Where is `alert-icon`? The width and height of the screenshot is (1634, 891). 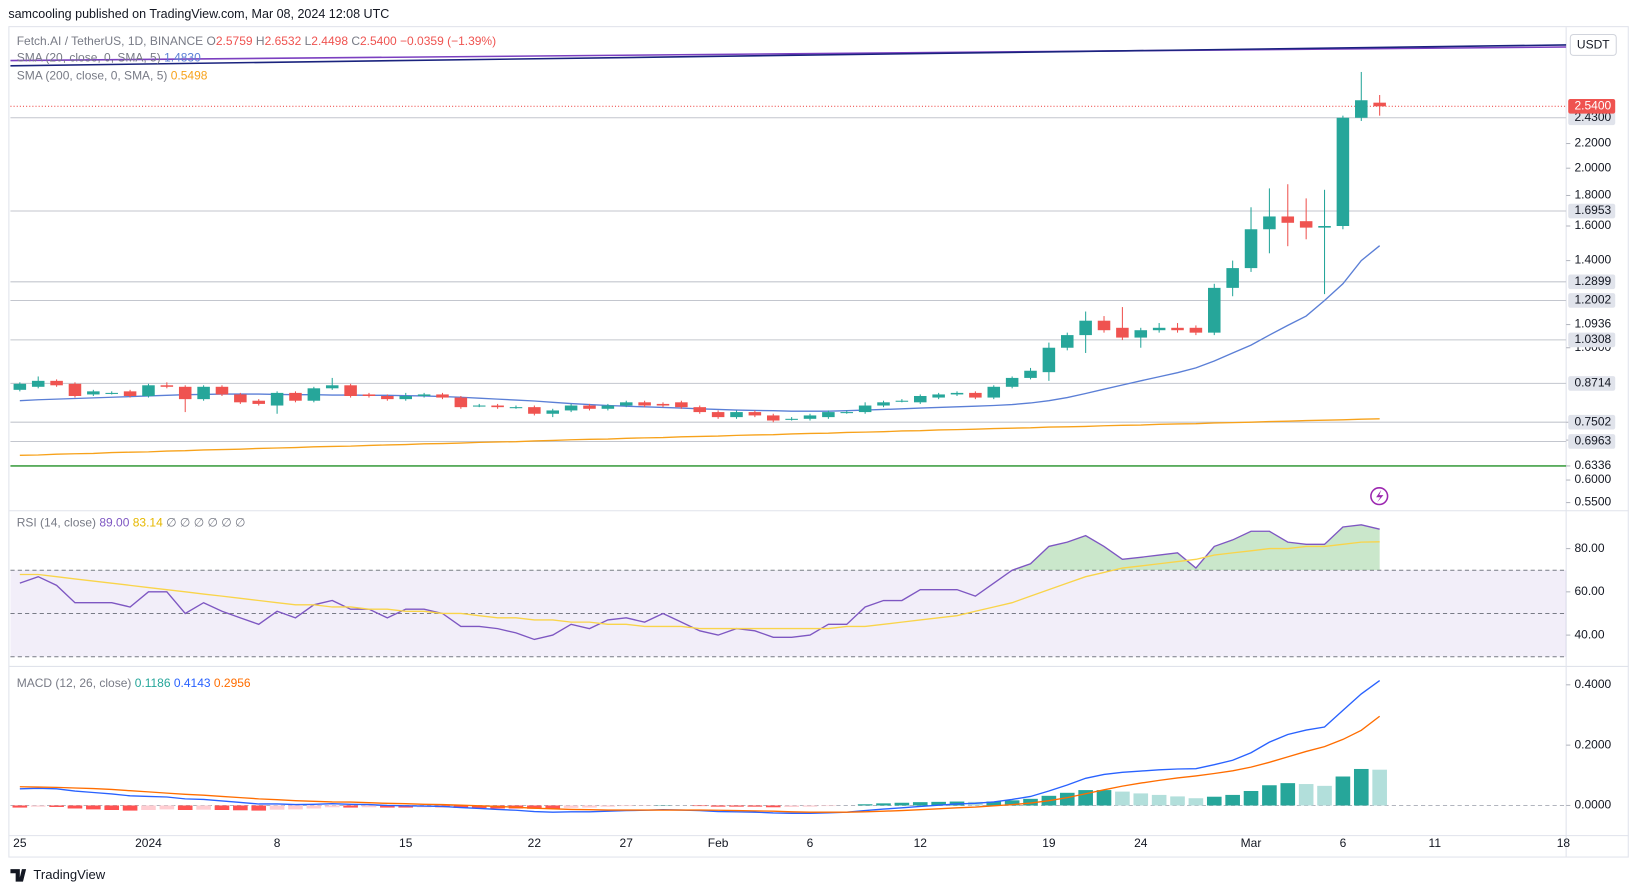 alert-icon is located at coordinates (1379, 496).